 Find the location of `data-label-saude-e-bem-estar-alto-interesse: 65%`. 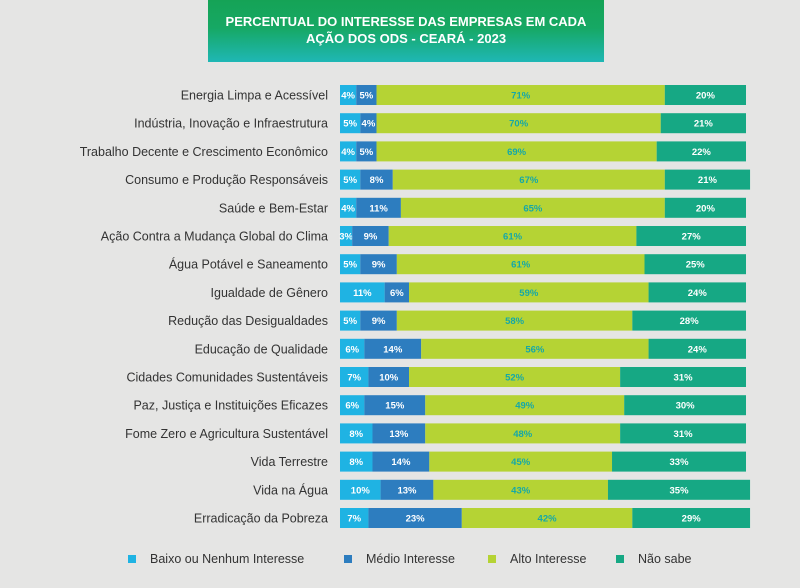

data-label-saude-e-bem-estar-alto-interesse: 65% is located at coordinates (533, 208).